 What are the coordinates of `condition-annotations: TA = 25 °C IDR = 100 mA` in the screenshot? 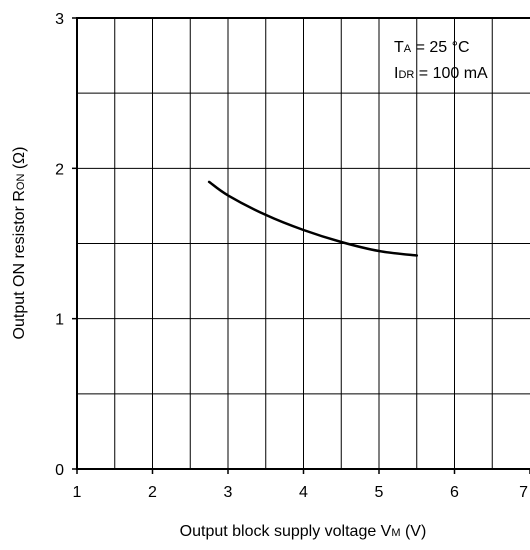 It's located at (441, 60).